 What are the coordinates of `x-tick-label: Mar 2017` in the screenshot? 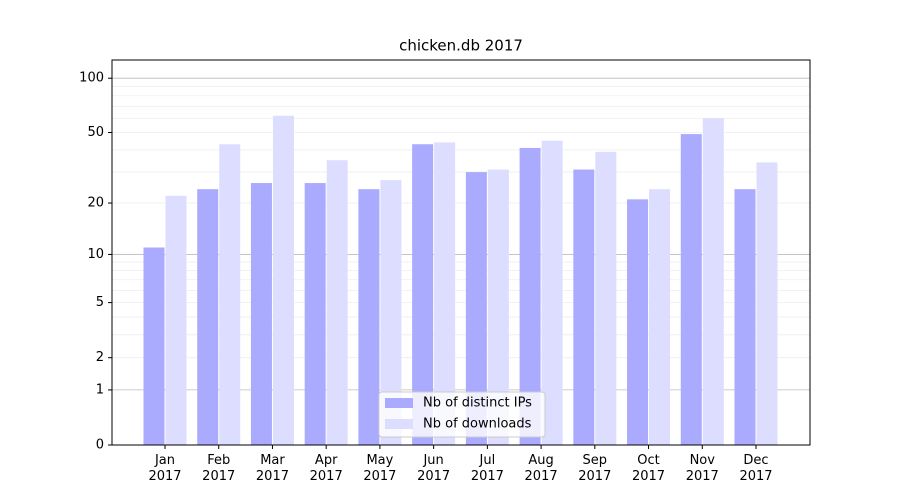 It's located at (272, 468).